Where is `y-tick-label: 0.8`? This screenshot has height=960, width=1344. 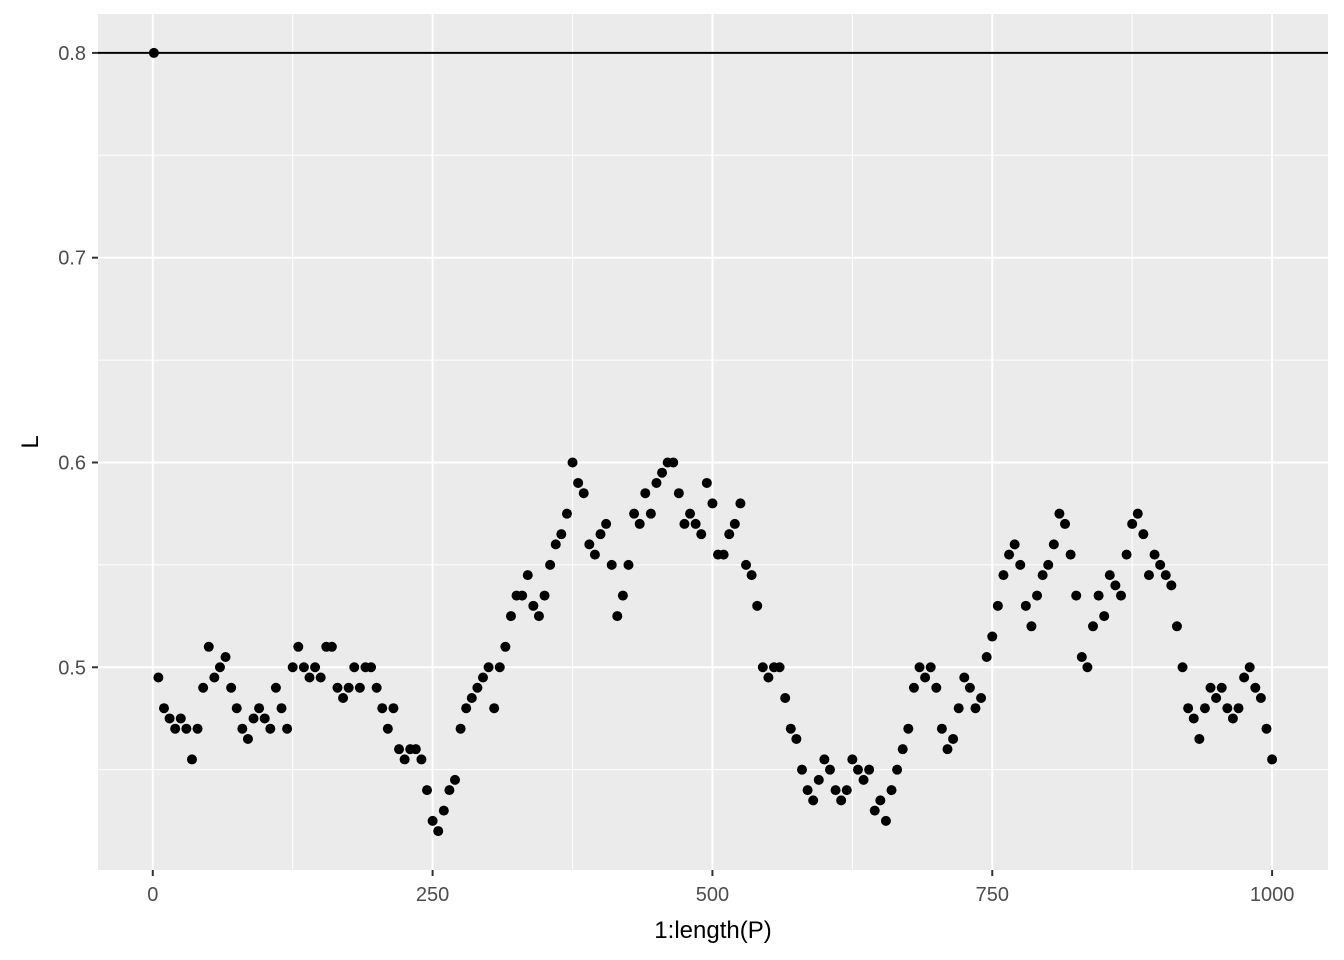 y-tick-label: 0.8 is located at coordinates (72, 54).